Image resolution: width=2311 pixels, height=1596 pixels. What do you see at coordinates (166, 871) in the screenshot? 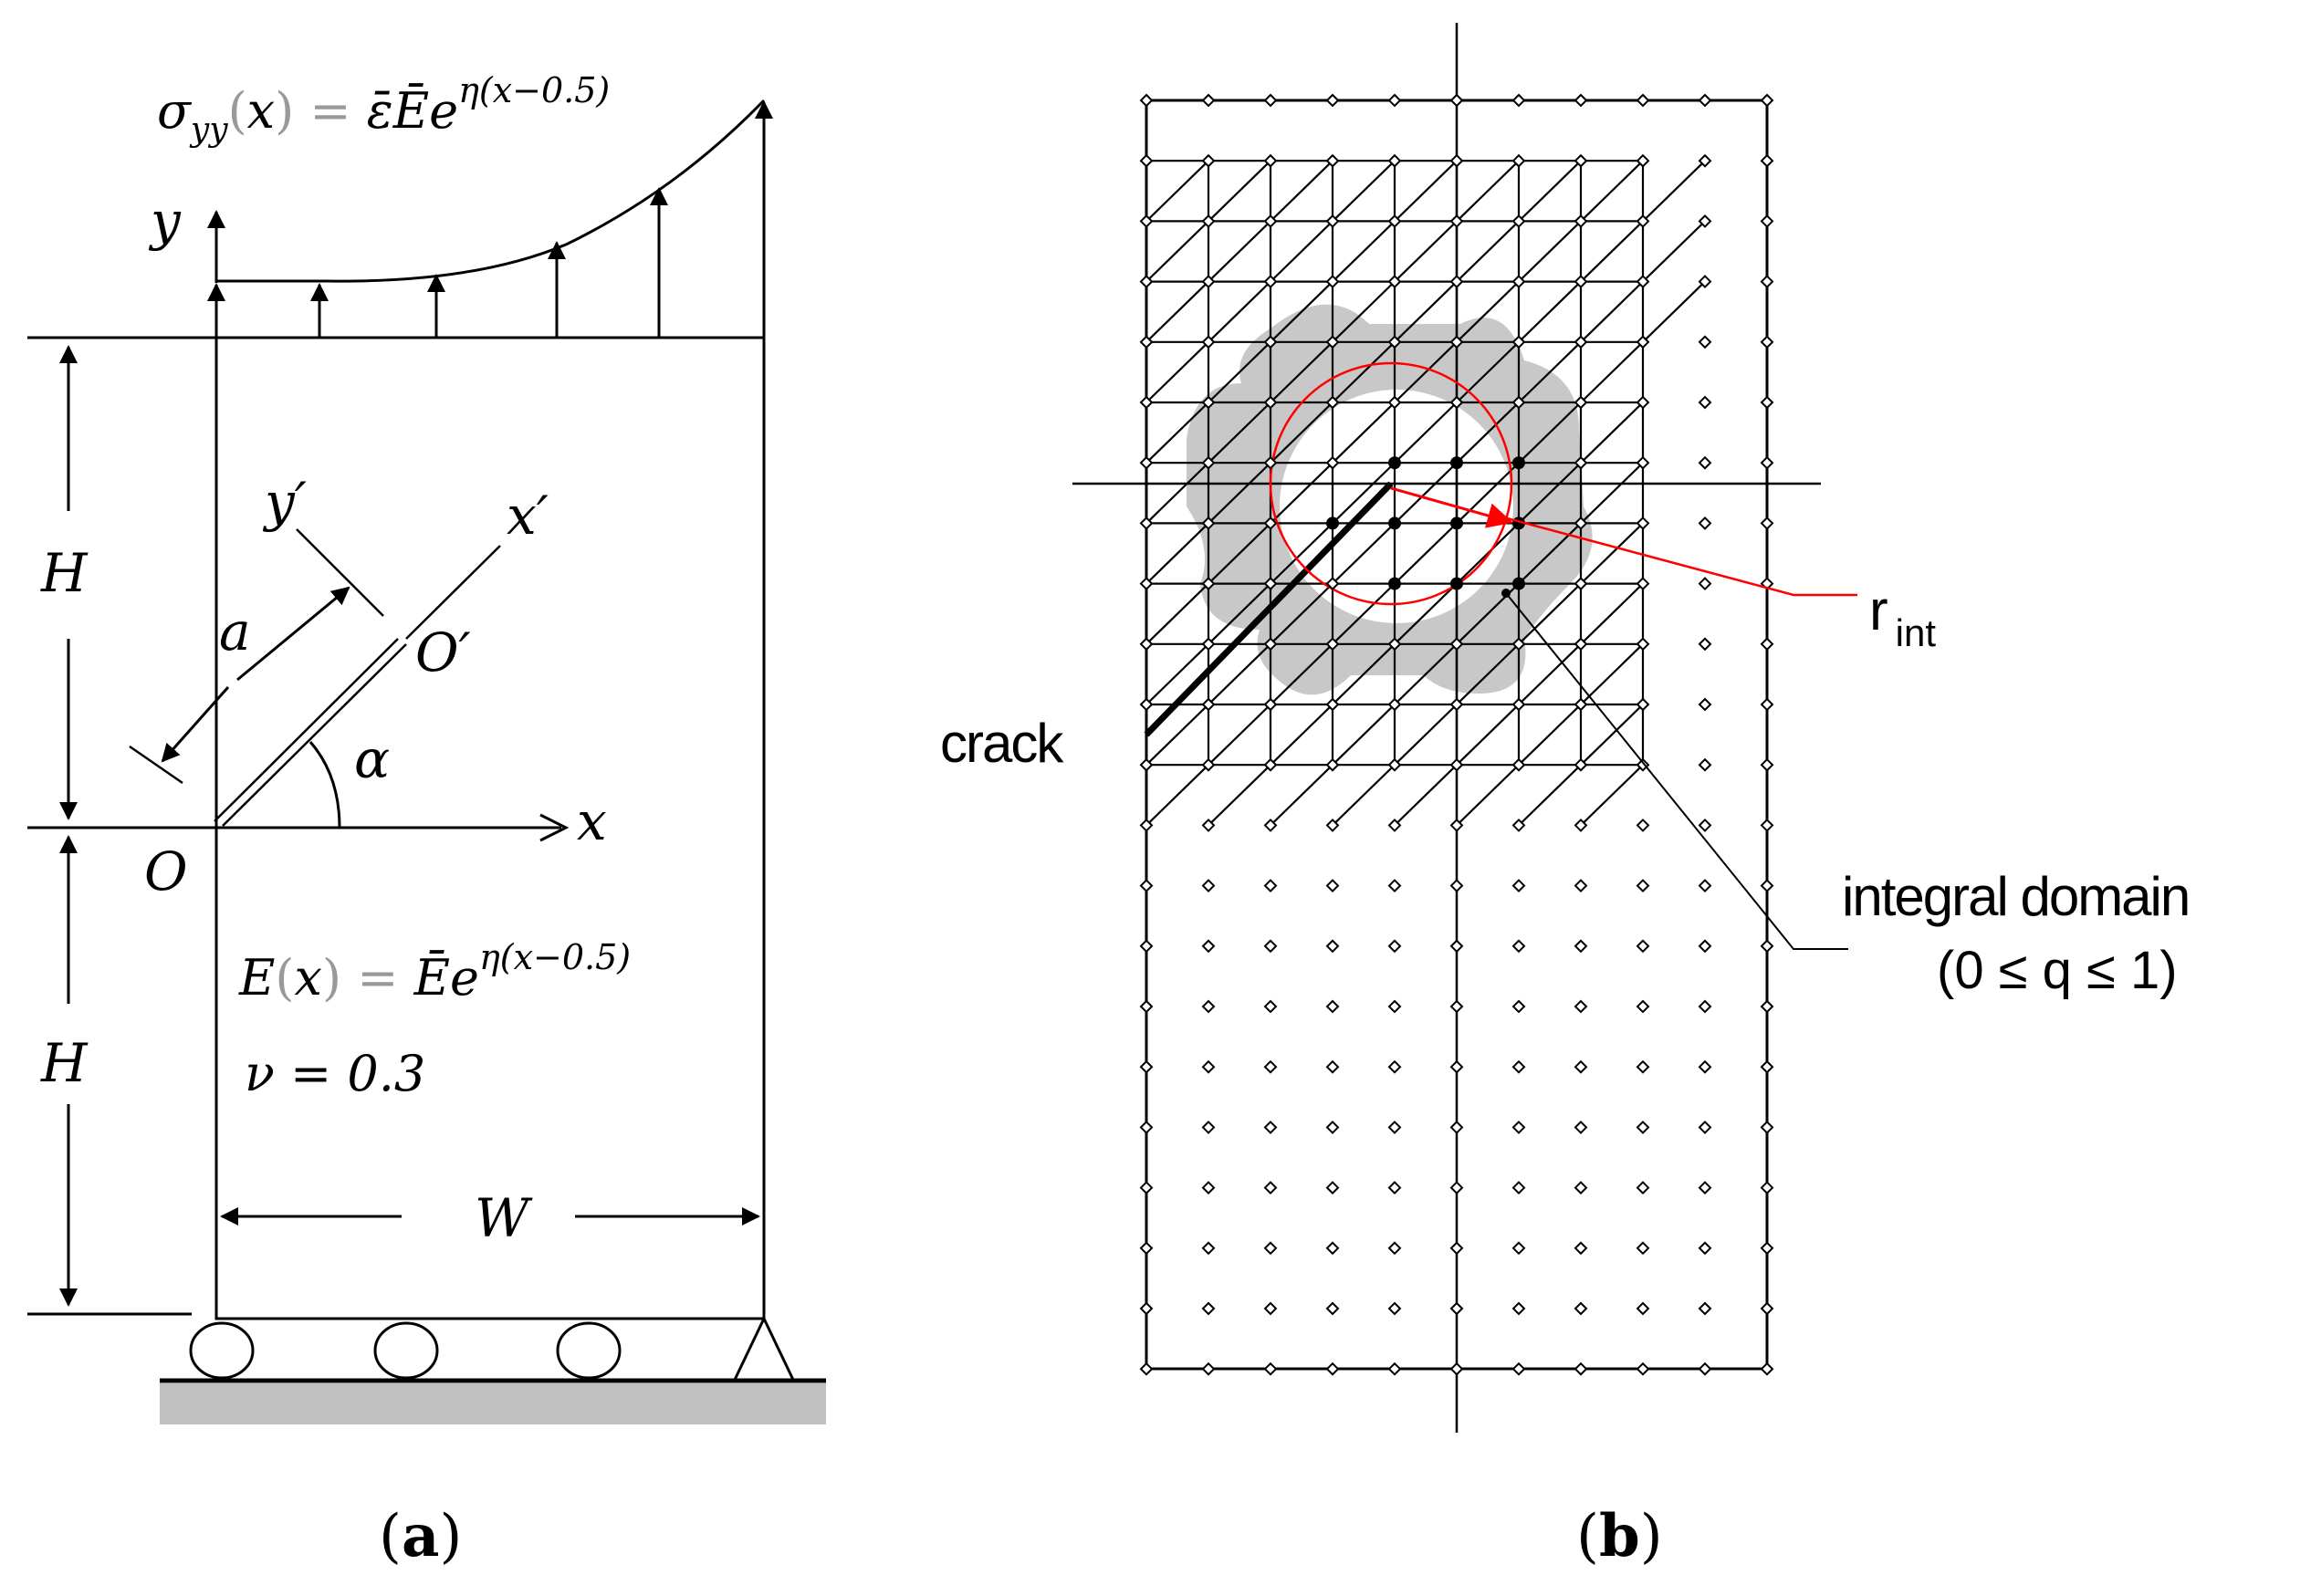
I see `origin-label: O` at bounding box center [166, 871].